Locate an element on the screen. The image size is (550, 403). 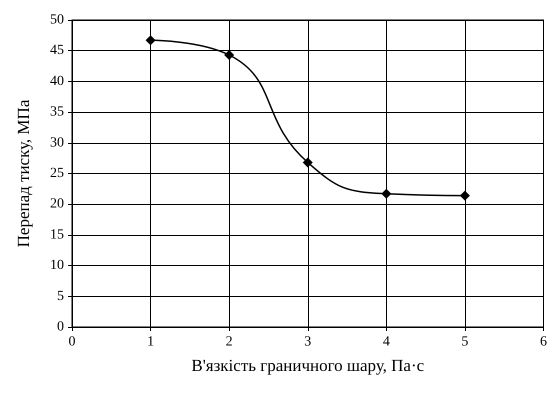
y-tick-label: 20 is located at coordinates (57, 204).